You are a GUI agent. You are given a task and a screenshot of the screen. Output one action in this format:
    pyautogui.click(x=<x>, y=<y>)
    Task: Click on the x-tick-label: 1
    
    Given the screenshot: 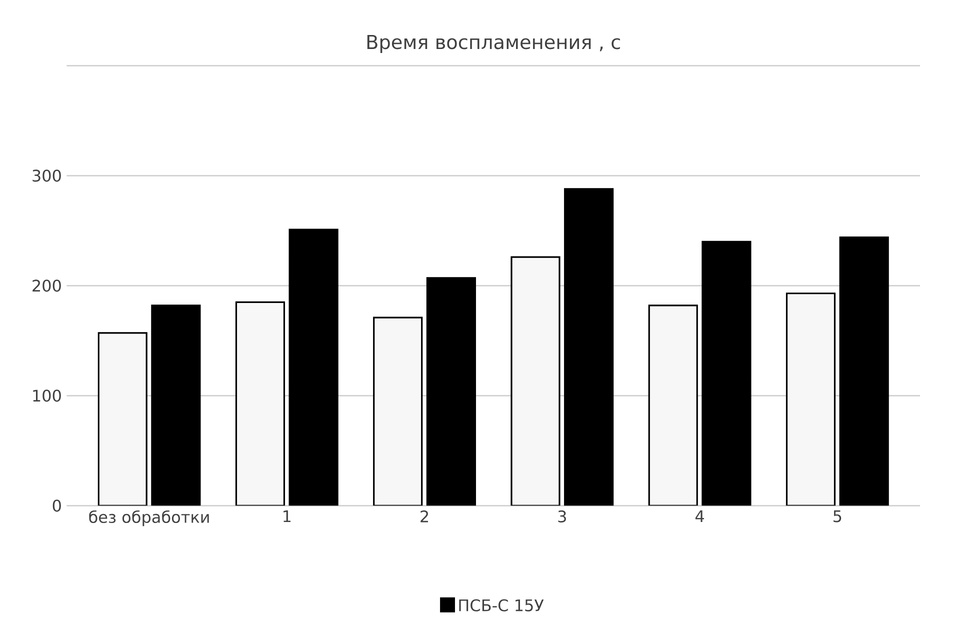 What is the action you would take?
    pyautogui.click(x=287, y=516)
    